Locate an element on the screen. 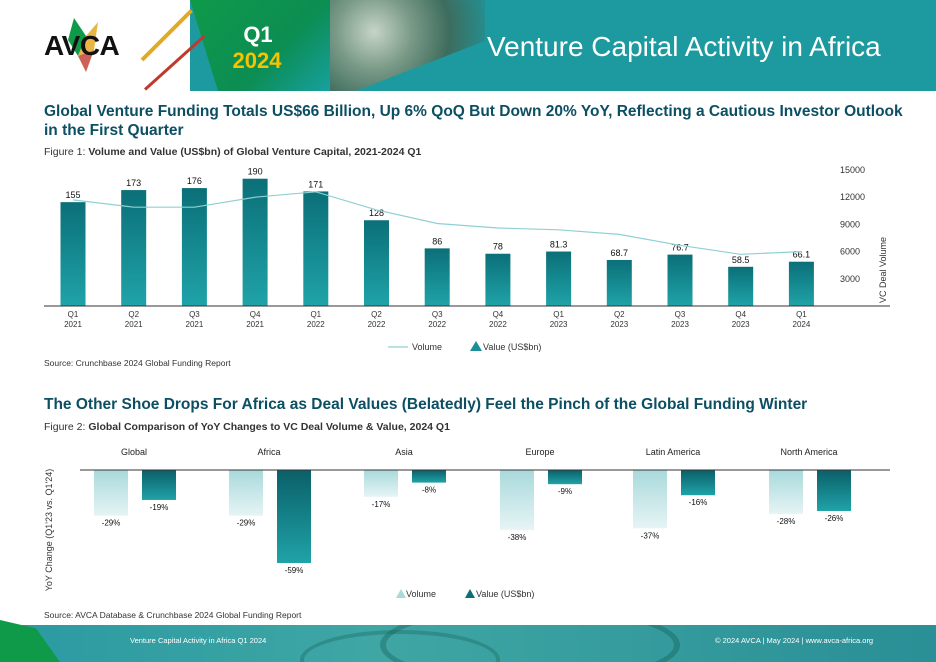 This screenshot has width=936, height=662. year-label: 2024 is located at coordinates (257, 60).